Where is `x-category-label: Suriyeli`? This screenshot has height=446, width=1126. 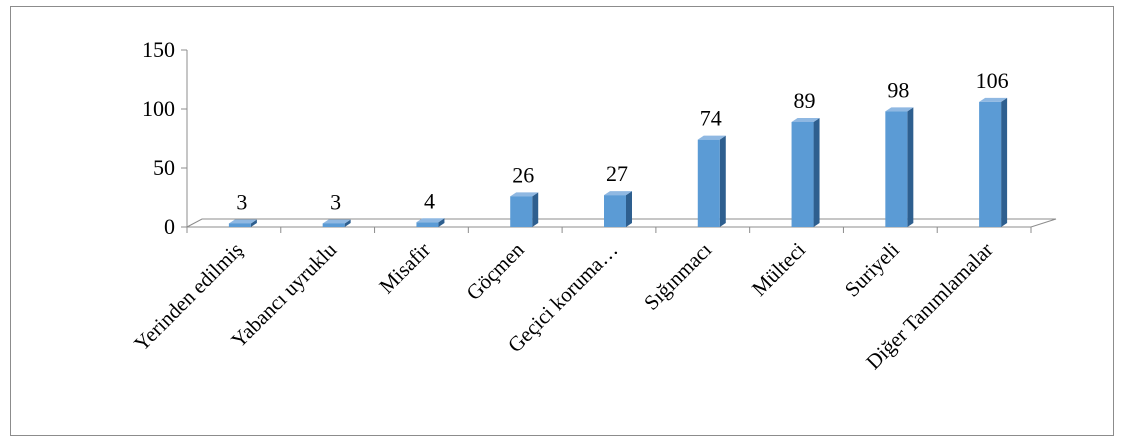
x-category-label: Suriyeli is located at coordinates (872, 269).